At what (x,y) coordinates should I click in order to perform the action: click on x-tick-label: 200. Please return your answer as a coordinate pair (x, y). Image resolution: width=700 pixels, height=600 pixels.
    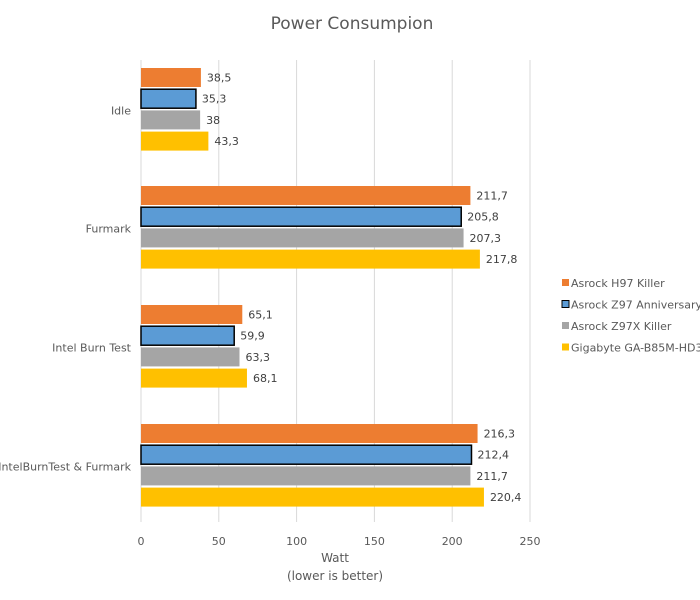
    Looking at the image, I should click on (452, 541).